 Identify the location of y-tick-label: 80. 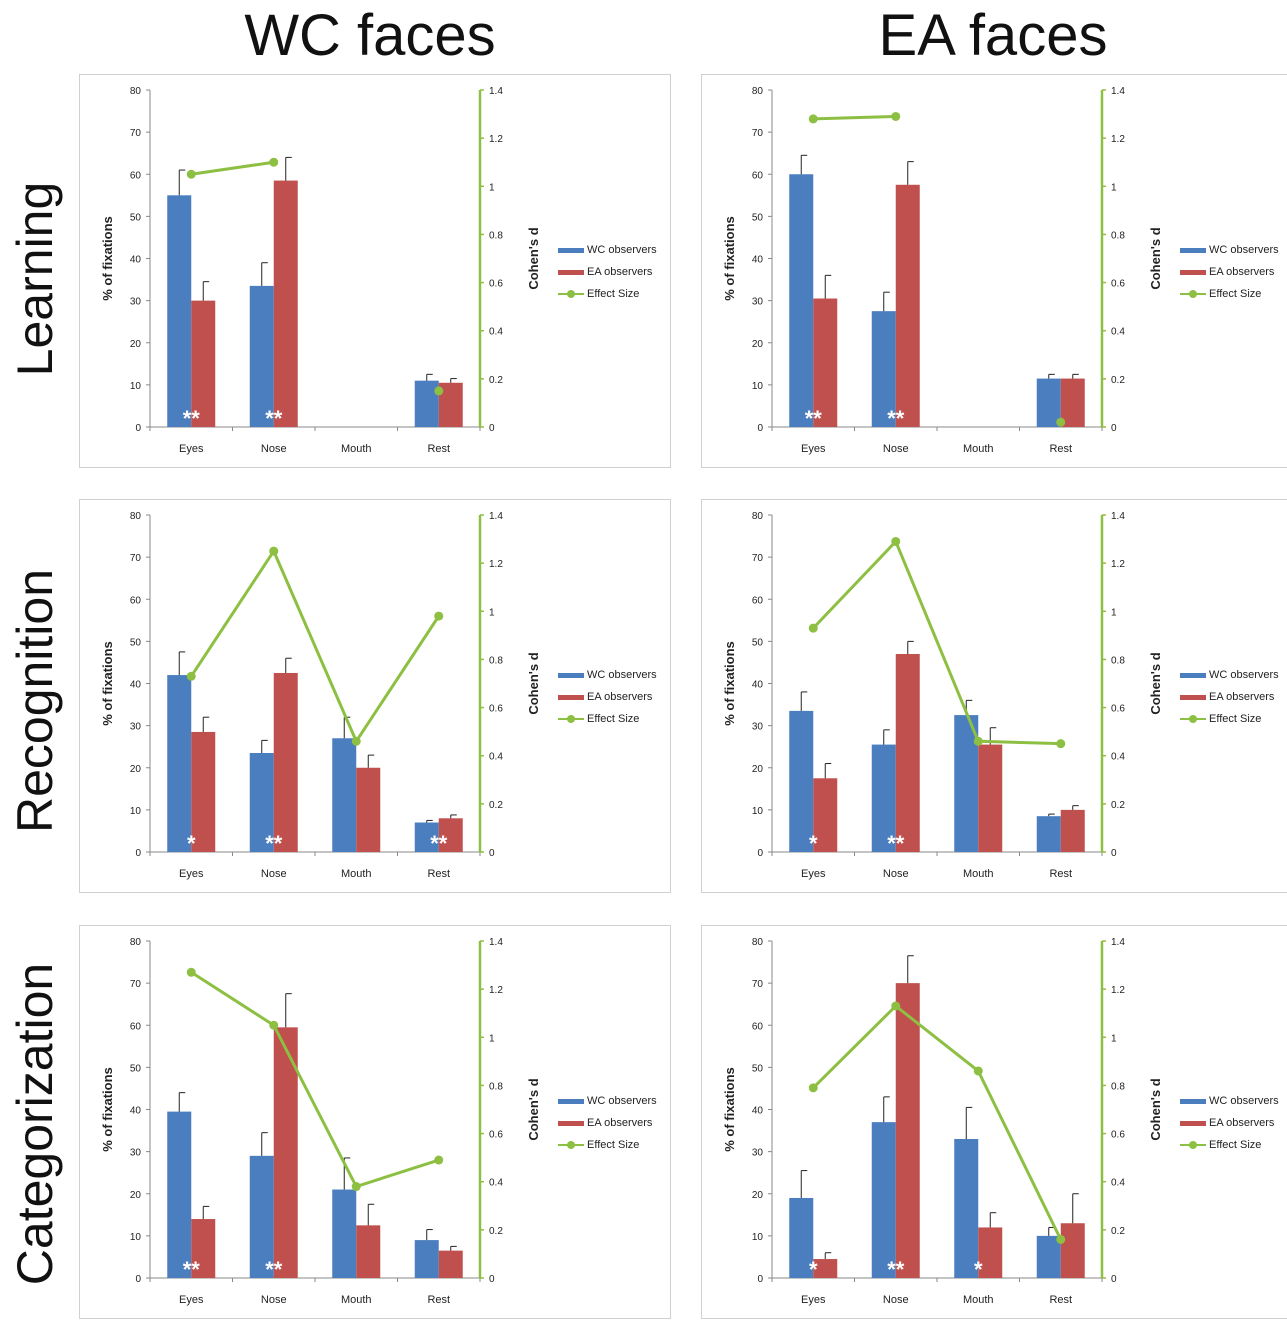
(758, 942).